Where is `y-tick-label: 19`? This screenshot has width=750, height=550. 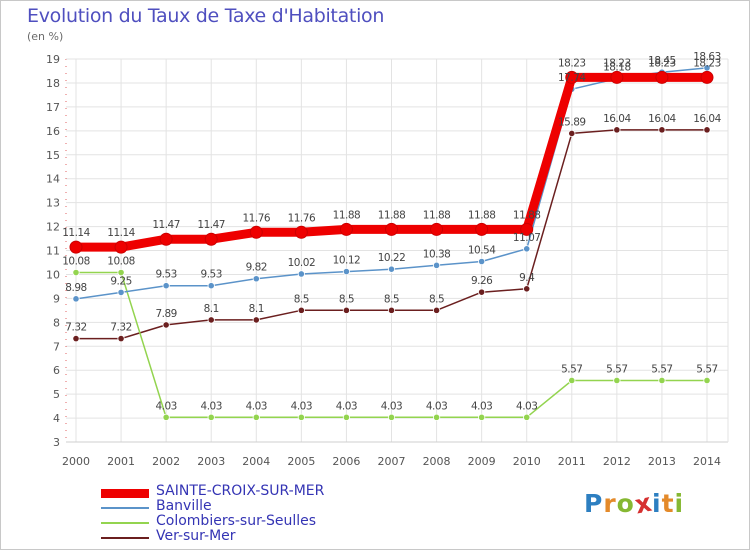
y-tick-label: 19 is located at coordinates (53, 59).